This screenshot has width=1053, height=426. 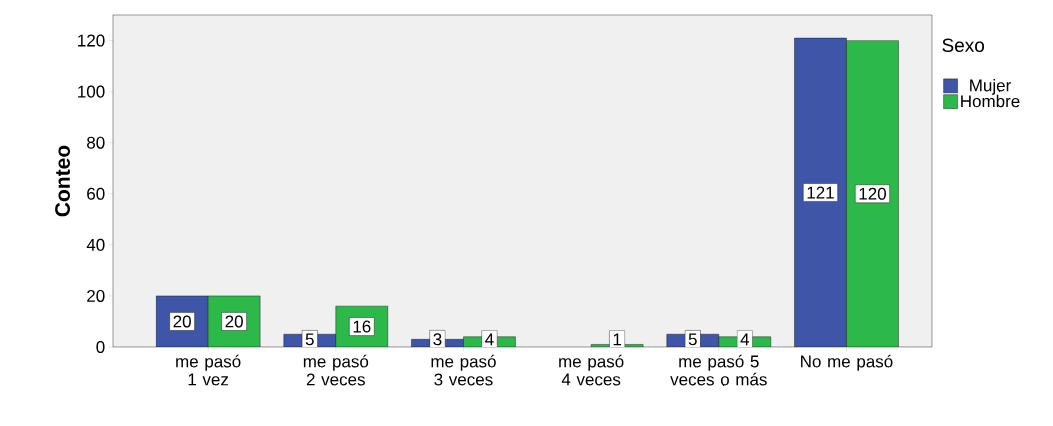 What do you see at coordinates (91, 40) in the screenshot?
I see `y-tick-label: 120` at bounding box center [91, 40].